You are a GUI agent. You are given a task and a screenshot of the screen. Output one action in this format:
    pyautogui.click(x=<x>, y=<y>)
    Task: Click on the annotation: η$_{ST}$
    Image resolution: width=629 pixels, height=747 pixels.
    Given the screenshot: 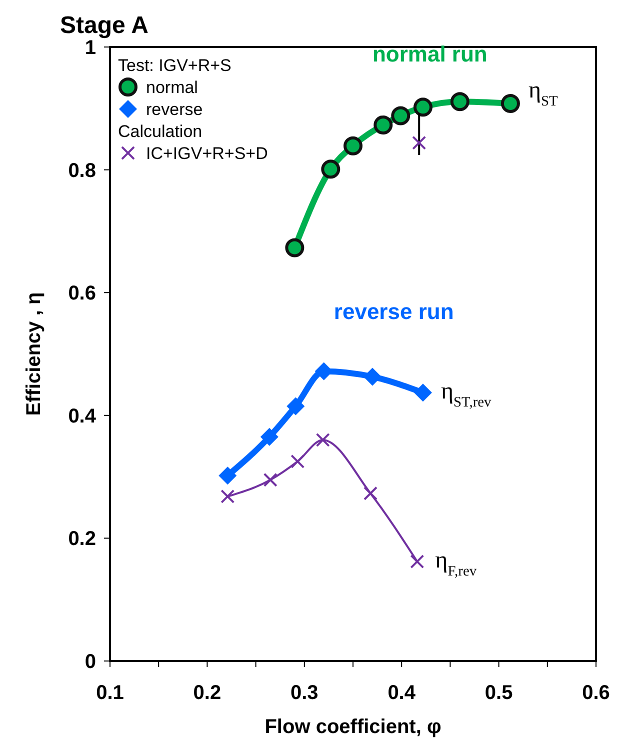 What is the action you would take?
    pyautogui.click(x=543, y=93)
    